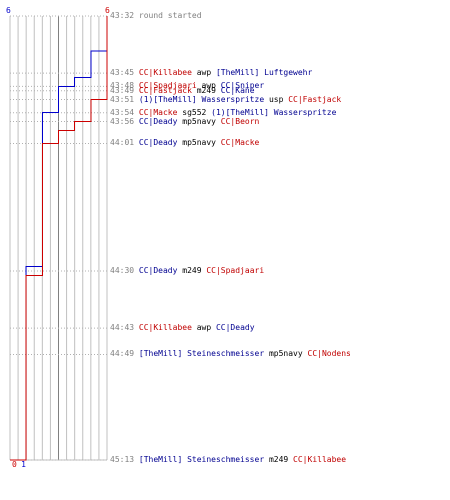 This screenshot has width=450, height=500. I want to click on event-row: 43:48 CC|Spadjaari awp CC|Sniper, so click(187, 85).